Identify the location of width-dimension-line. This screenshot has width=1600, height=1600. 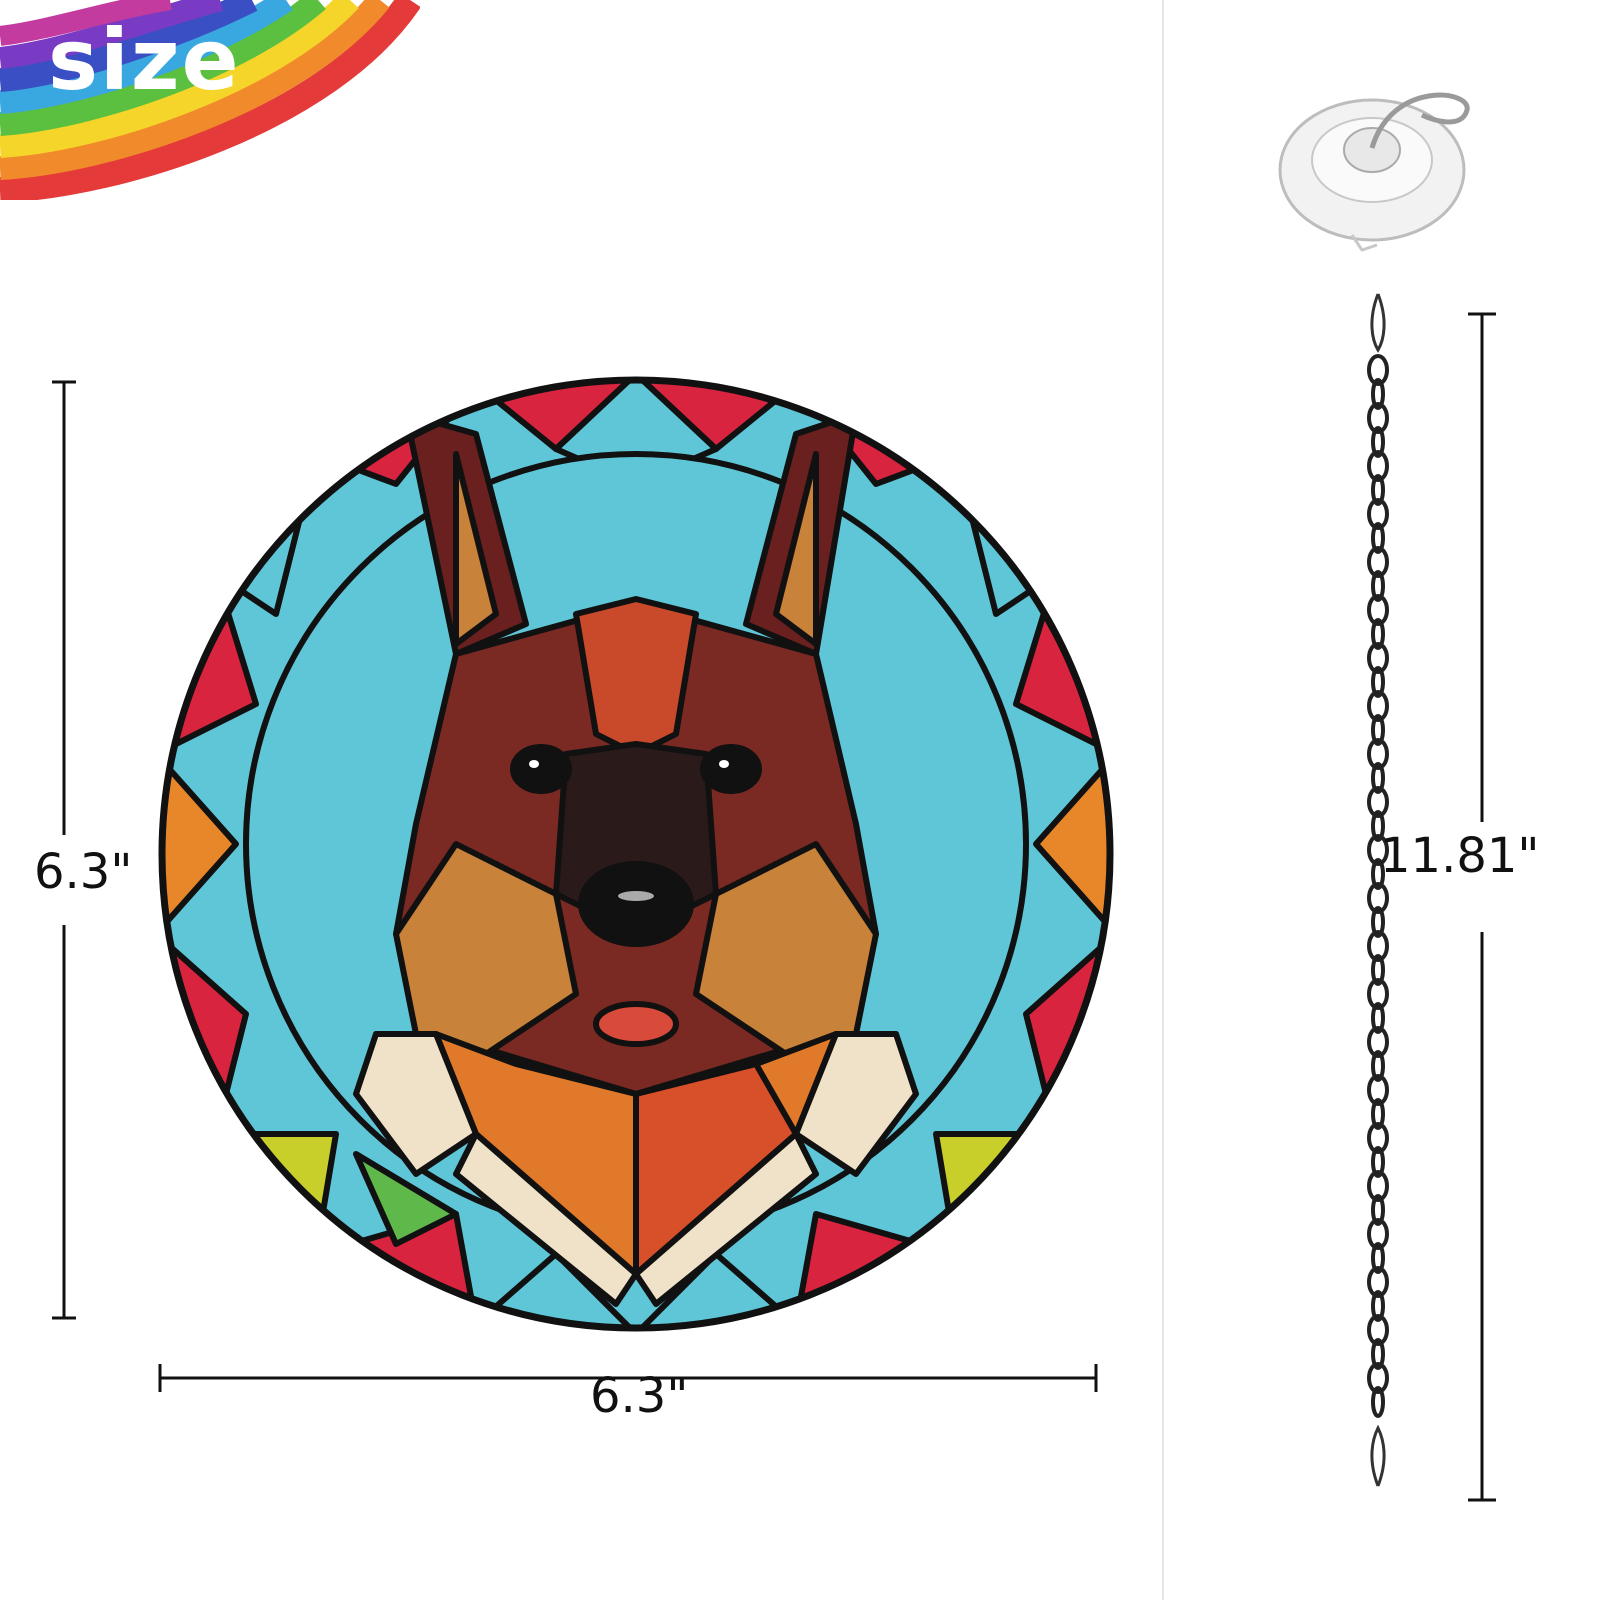
(628, 1378).